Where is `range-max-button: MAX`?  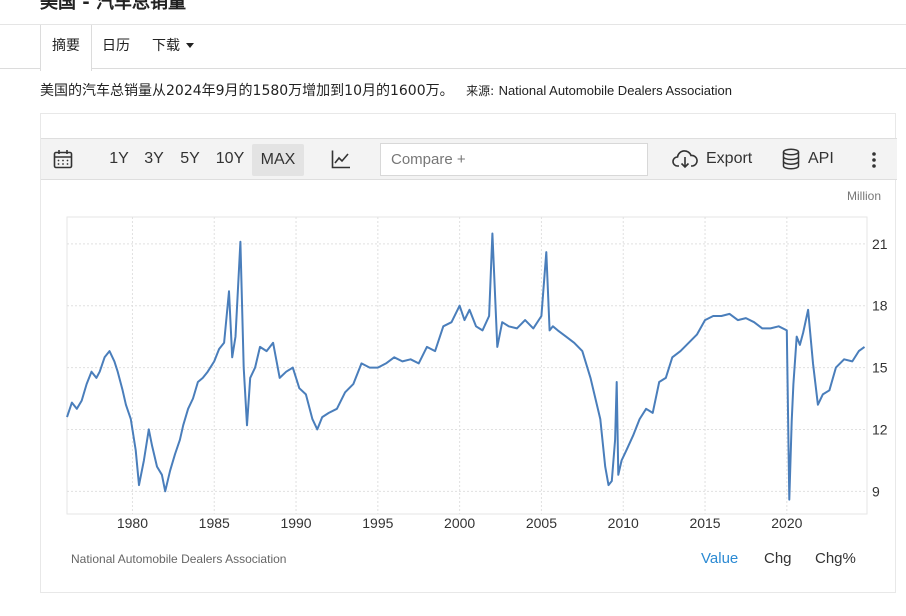 range-max-button: MAX is located at coordinates (278, 160).